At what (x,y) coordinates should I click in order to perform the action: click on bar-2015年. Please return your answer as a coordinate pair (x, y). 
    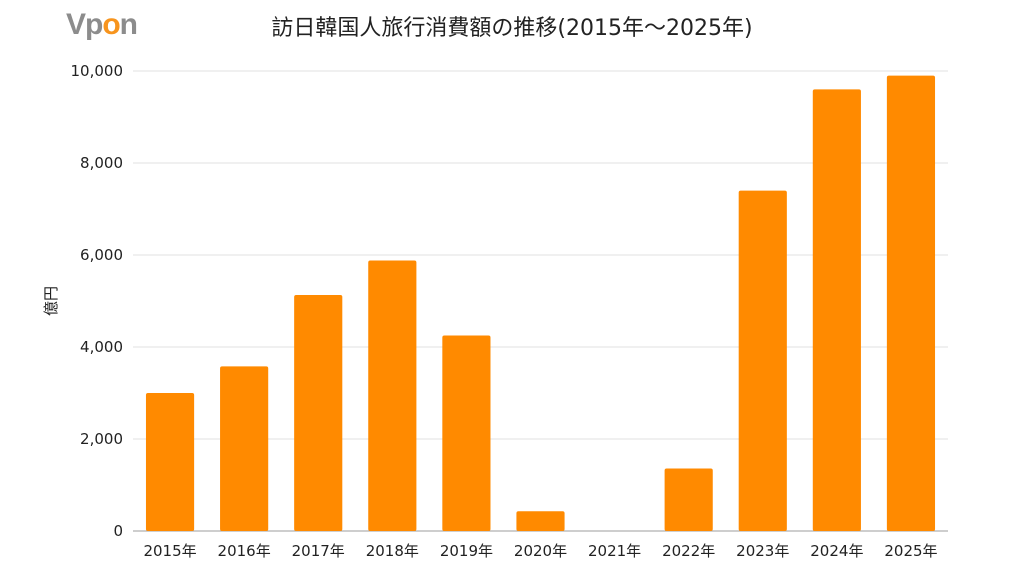
    Looking at the image, I should click on (170, 462).